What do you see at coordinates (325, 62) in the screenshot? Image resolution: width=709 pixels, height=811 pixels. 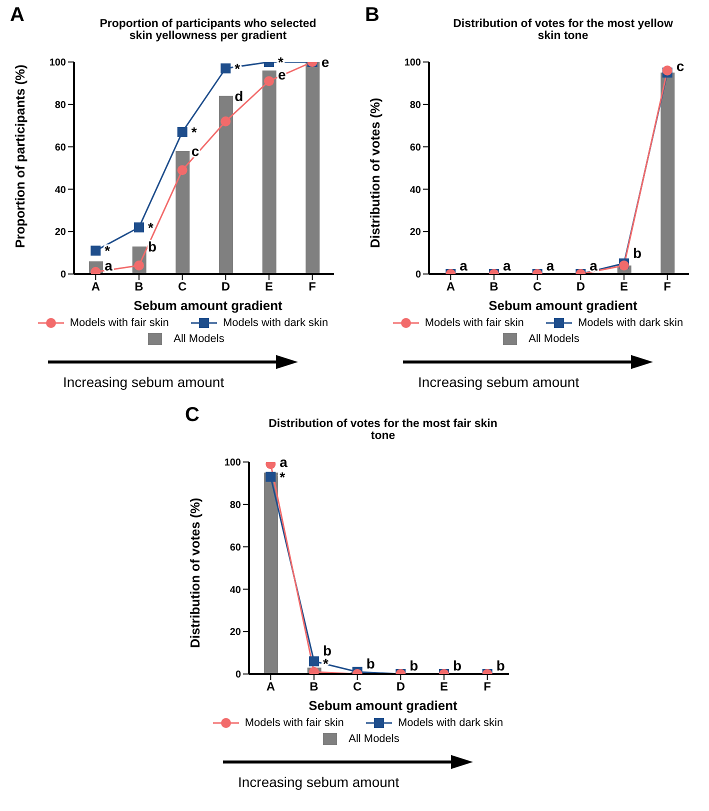 I see `annotation: e` at bounding box center [325, 62].